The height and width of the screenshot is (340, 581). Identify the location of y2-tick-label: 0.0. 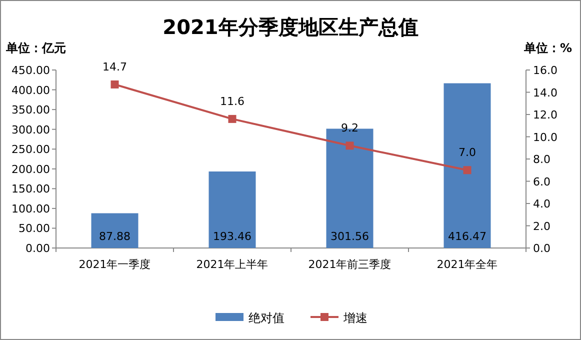
(541, 248).